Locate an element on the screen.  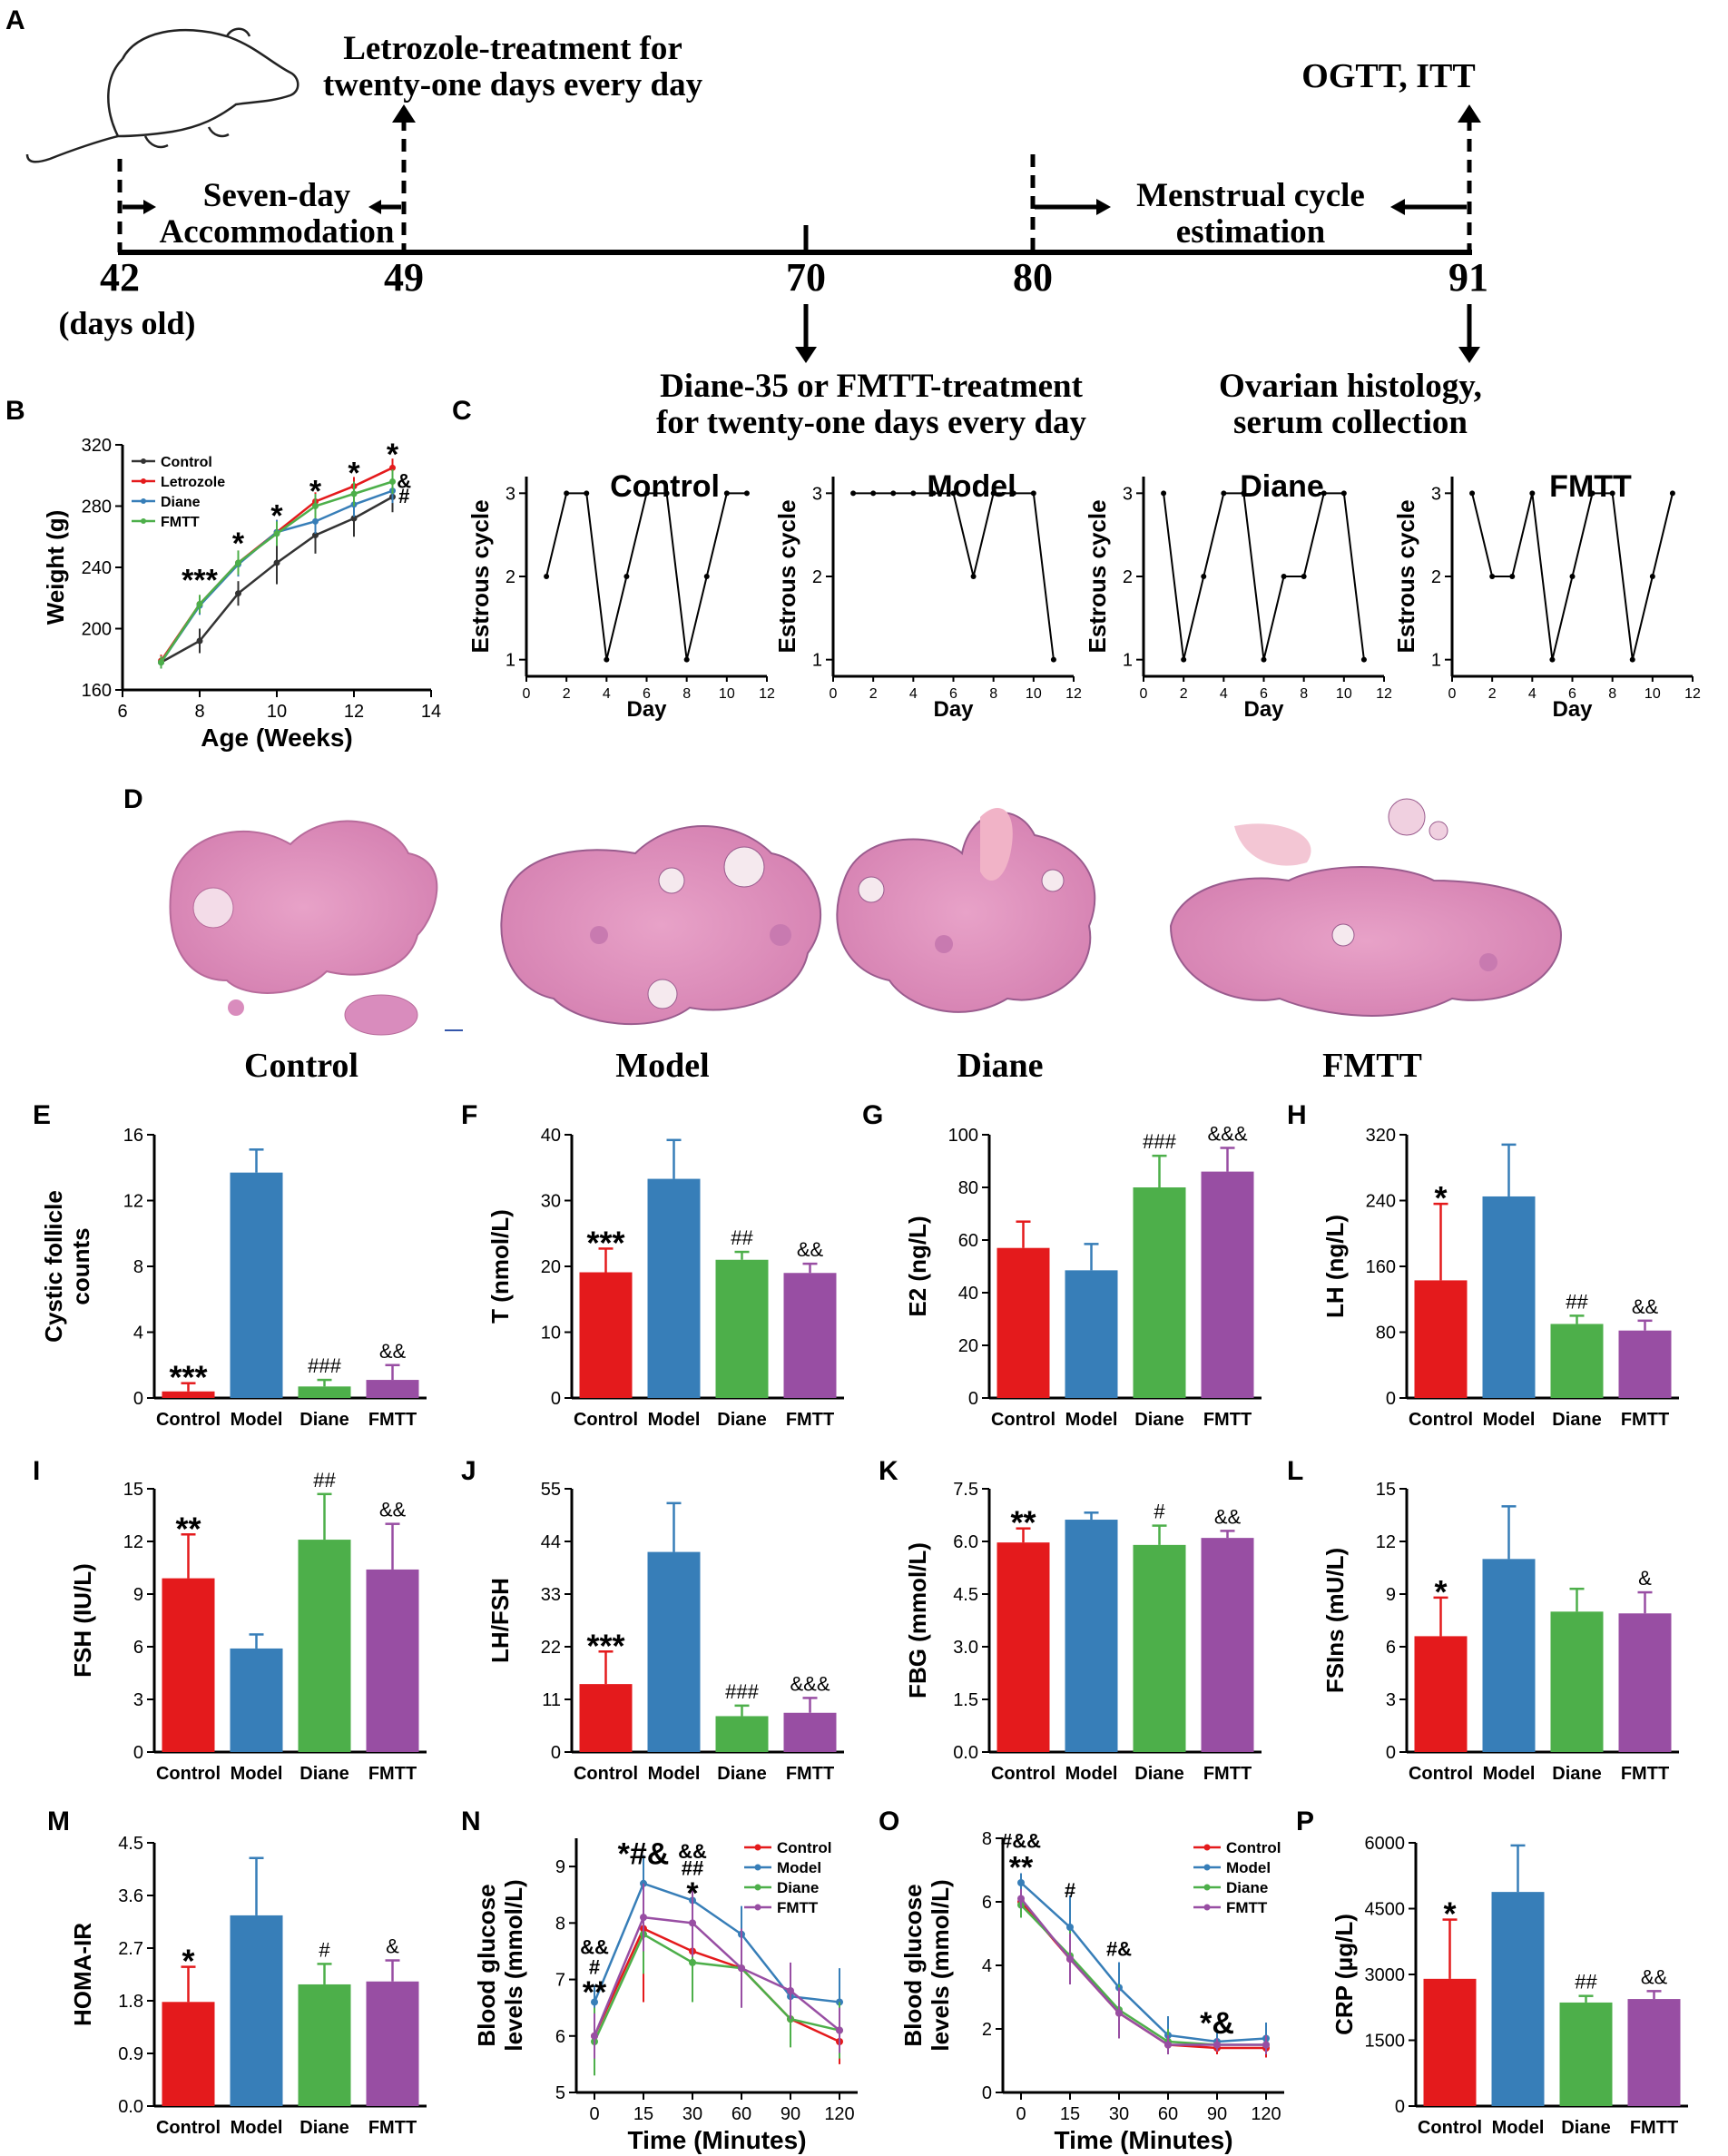
day-49: 49 is located at coordinates (404, 277).